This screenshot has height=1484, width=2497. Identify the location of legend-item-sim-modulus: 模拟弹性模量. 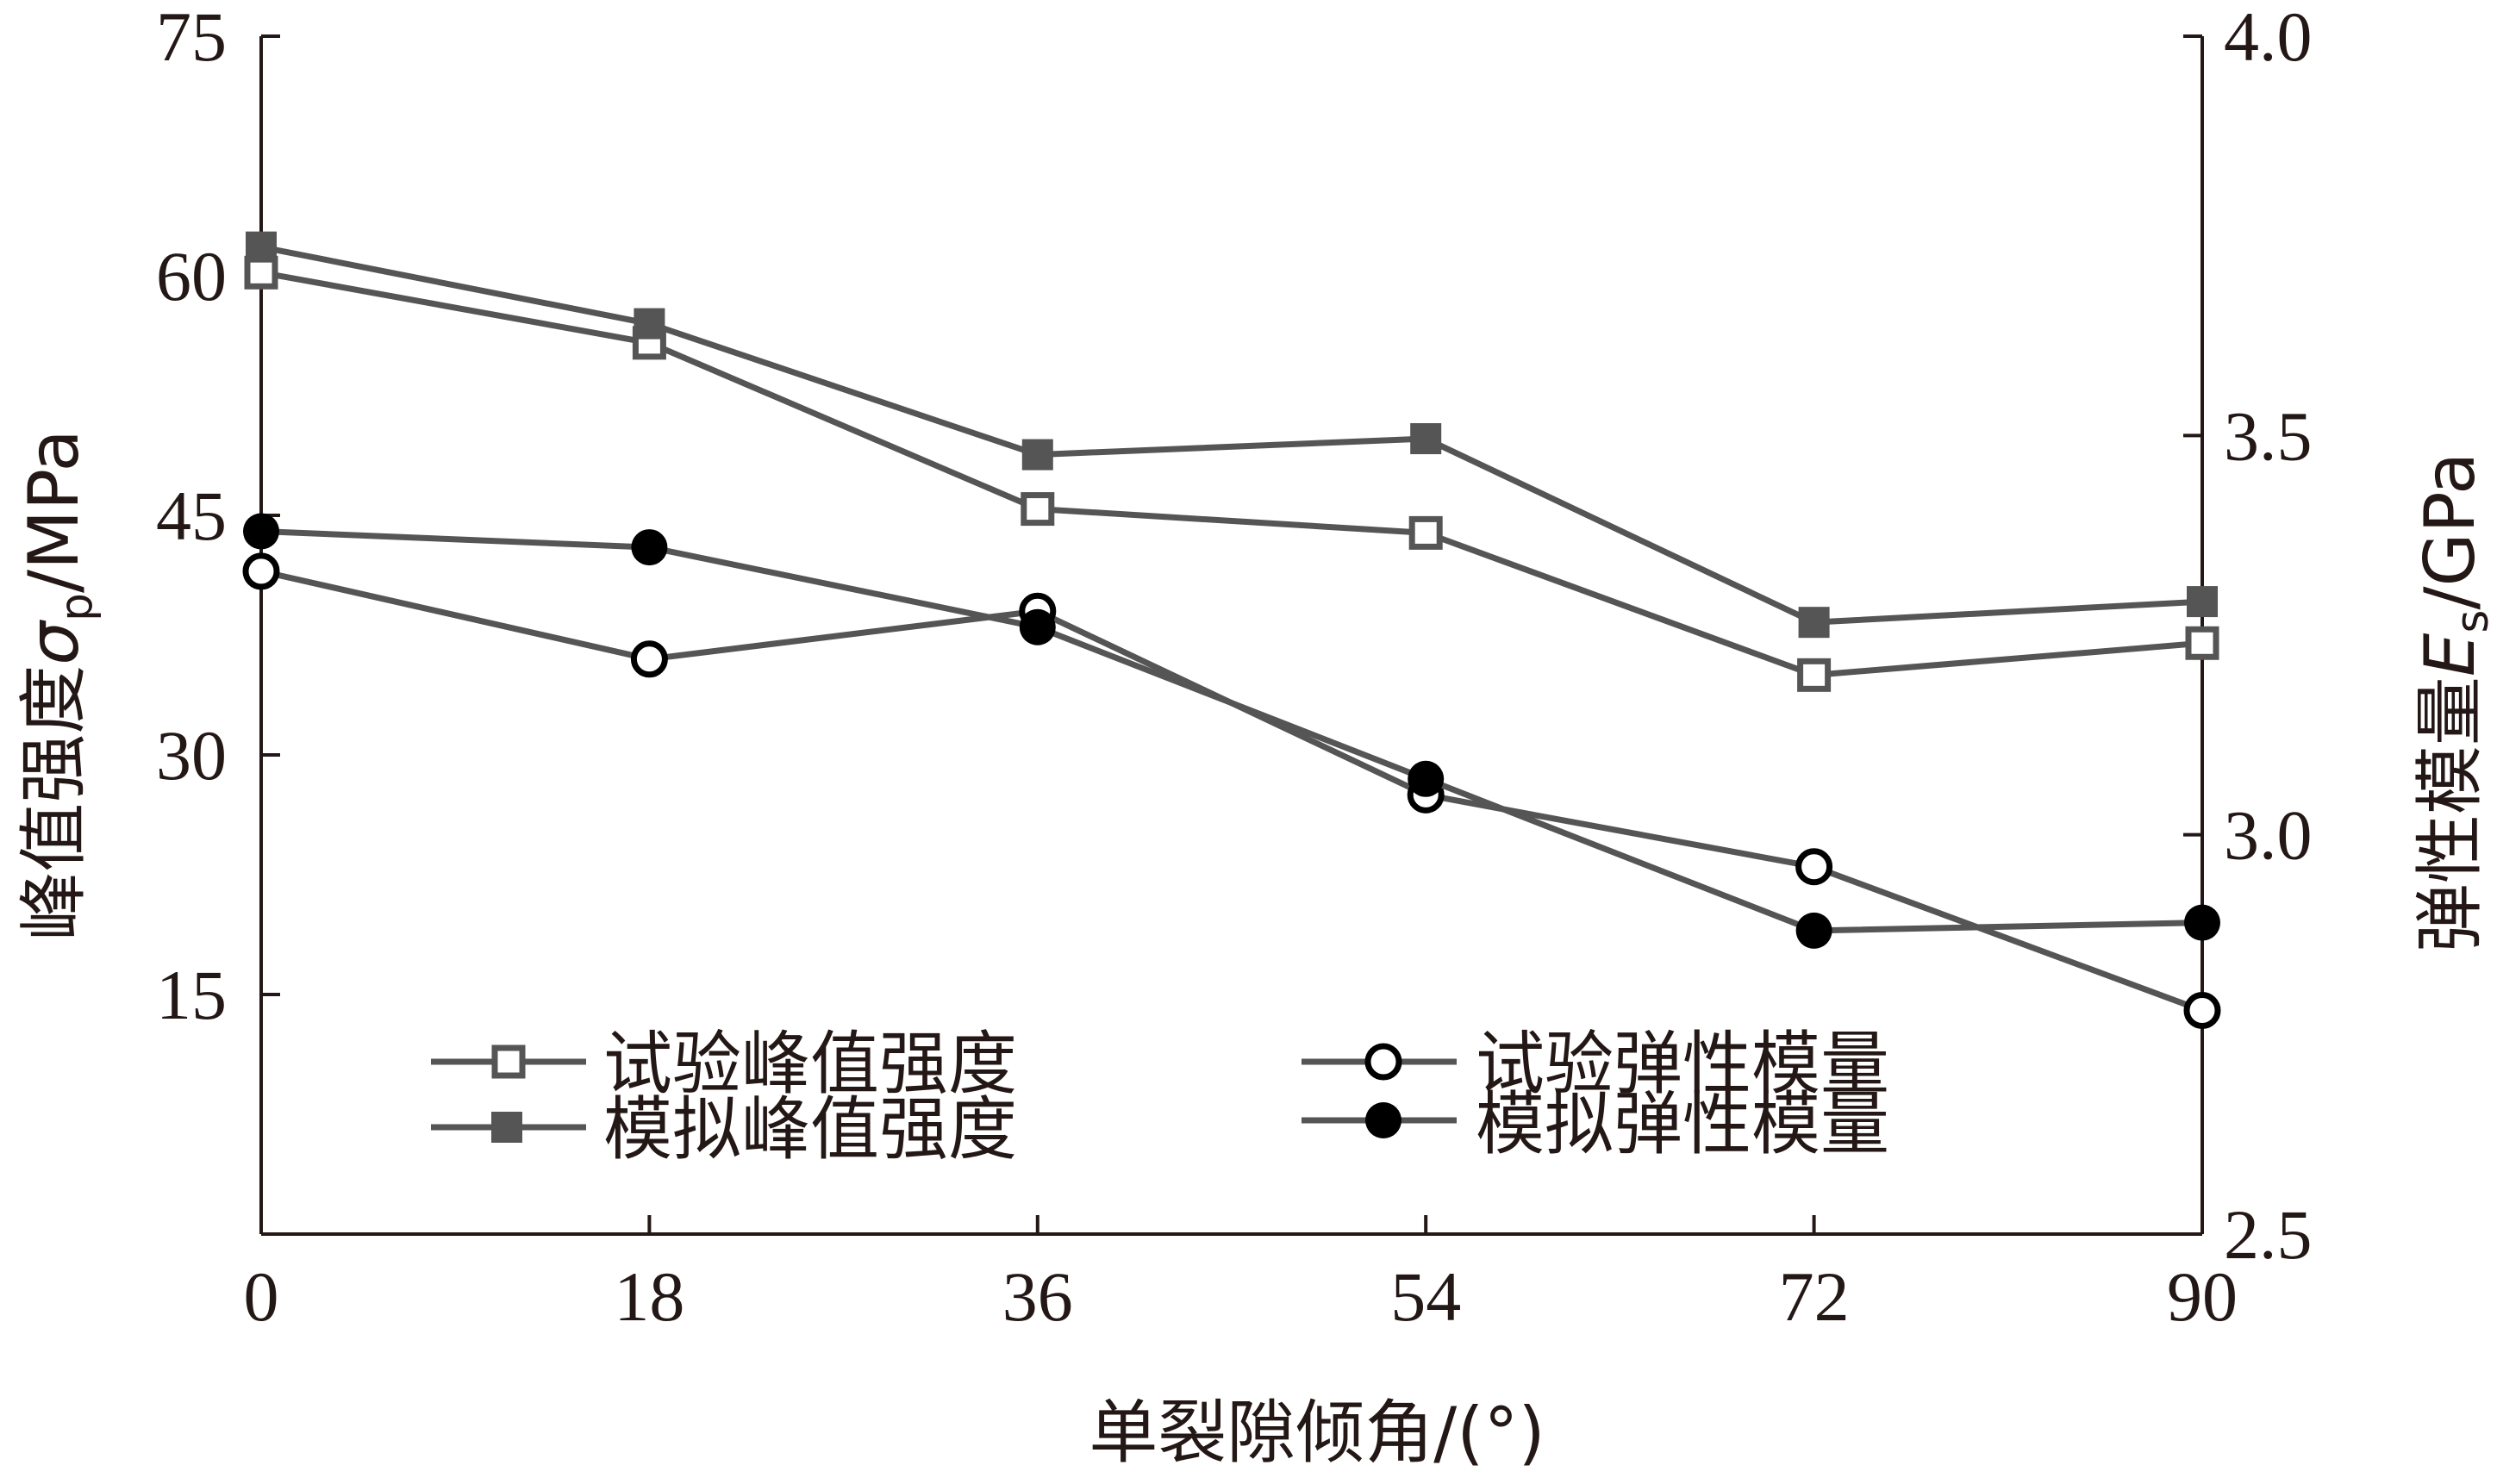
(1595, 1124).